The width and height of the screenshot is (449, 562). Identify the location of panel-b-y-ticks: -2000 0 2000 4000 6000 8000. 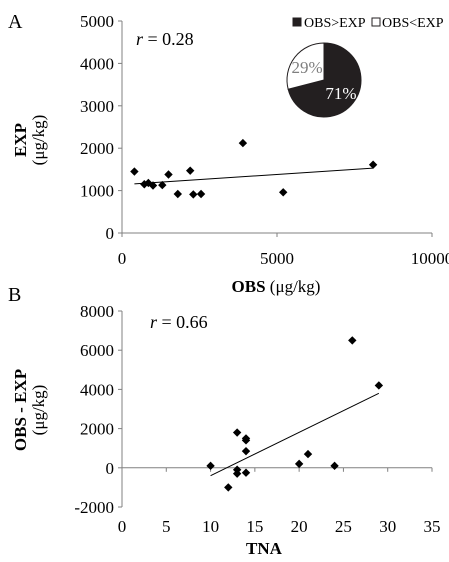
(98, 409).